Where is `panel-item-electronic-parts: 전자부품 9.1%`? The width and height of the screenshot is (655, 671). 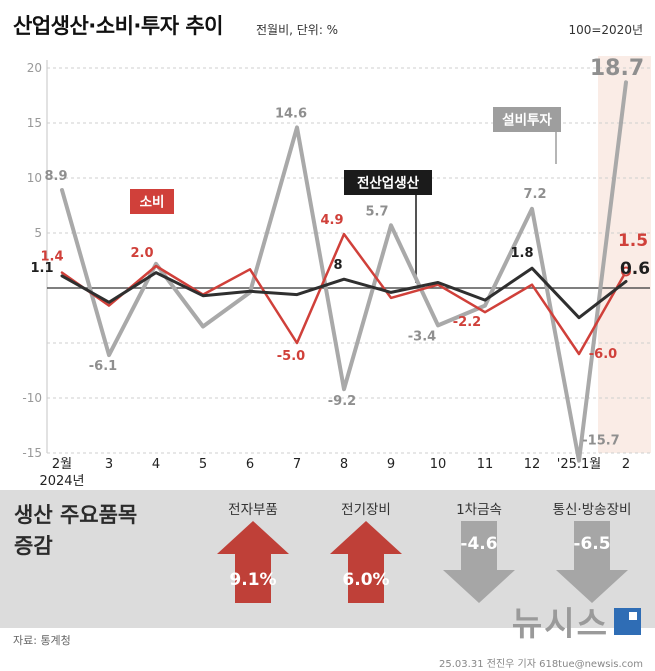 panel-item-electronic-parts: 전자부품 9.1% is located at coordinates (253, 553).